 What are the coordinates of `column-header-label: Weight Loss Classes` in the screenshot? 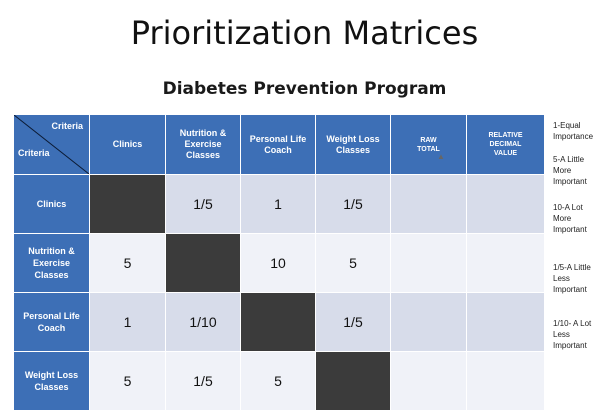 It's located at (353, 144).